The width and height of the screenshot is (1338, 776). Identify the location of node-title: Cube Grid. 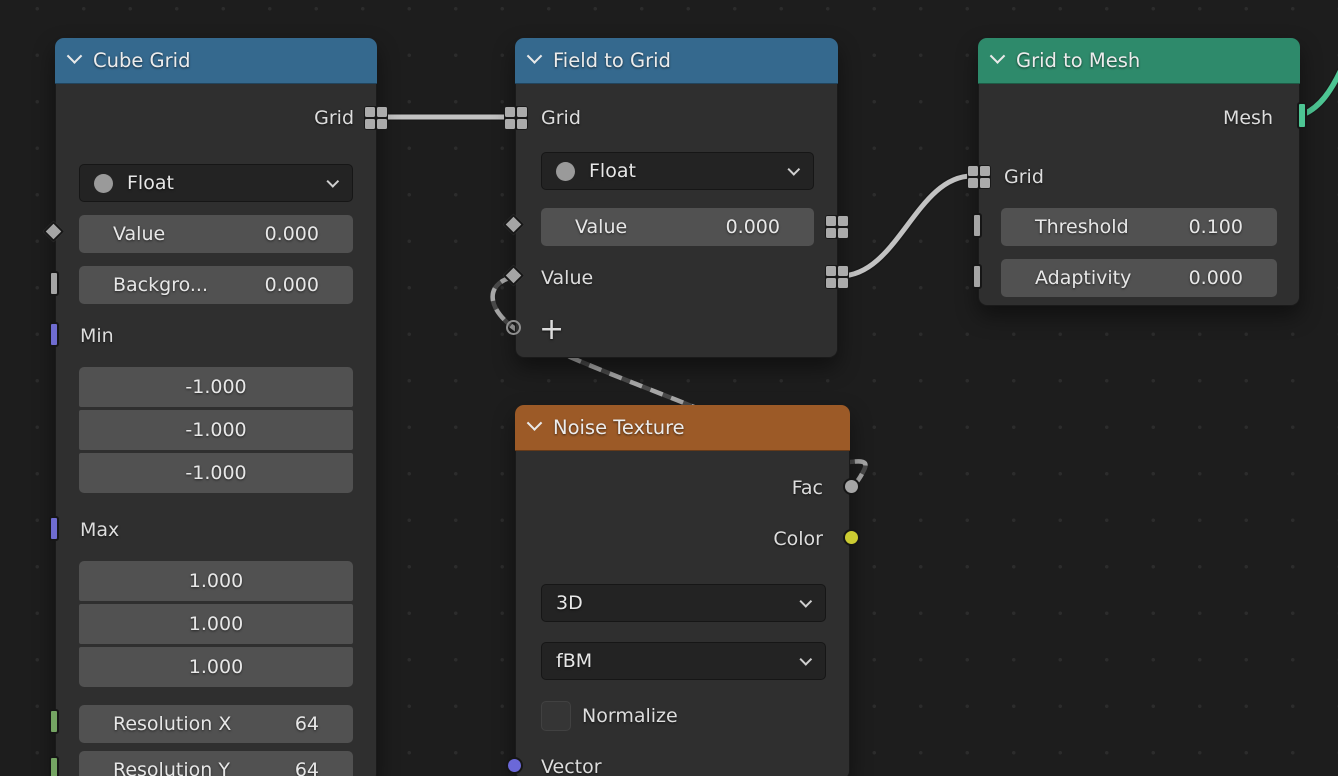
(142, 60).